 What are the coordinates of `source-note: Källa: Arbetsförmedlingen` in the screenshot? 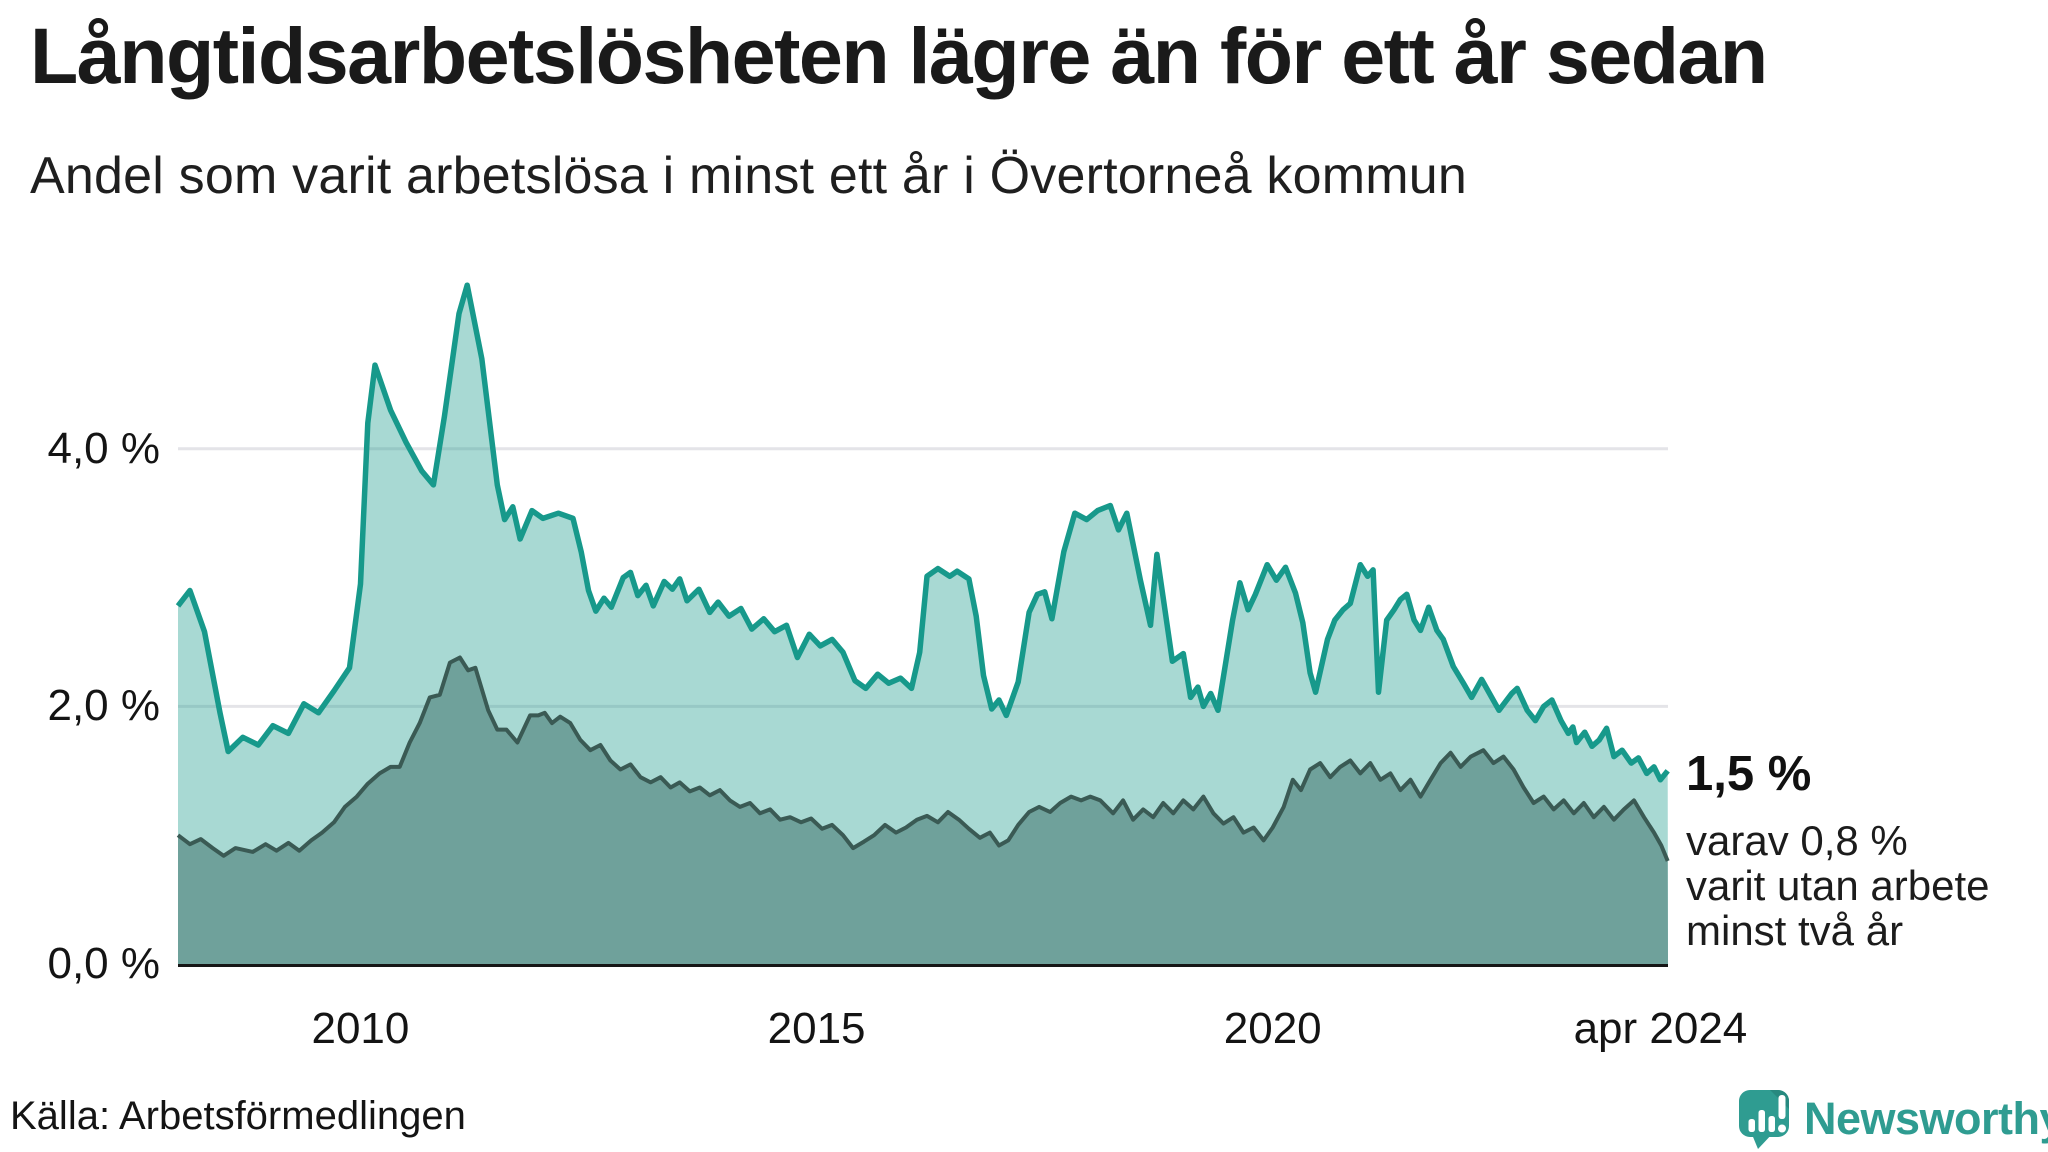 It's located at (238, 1116).